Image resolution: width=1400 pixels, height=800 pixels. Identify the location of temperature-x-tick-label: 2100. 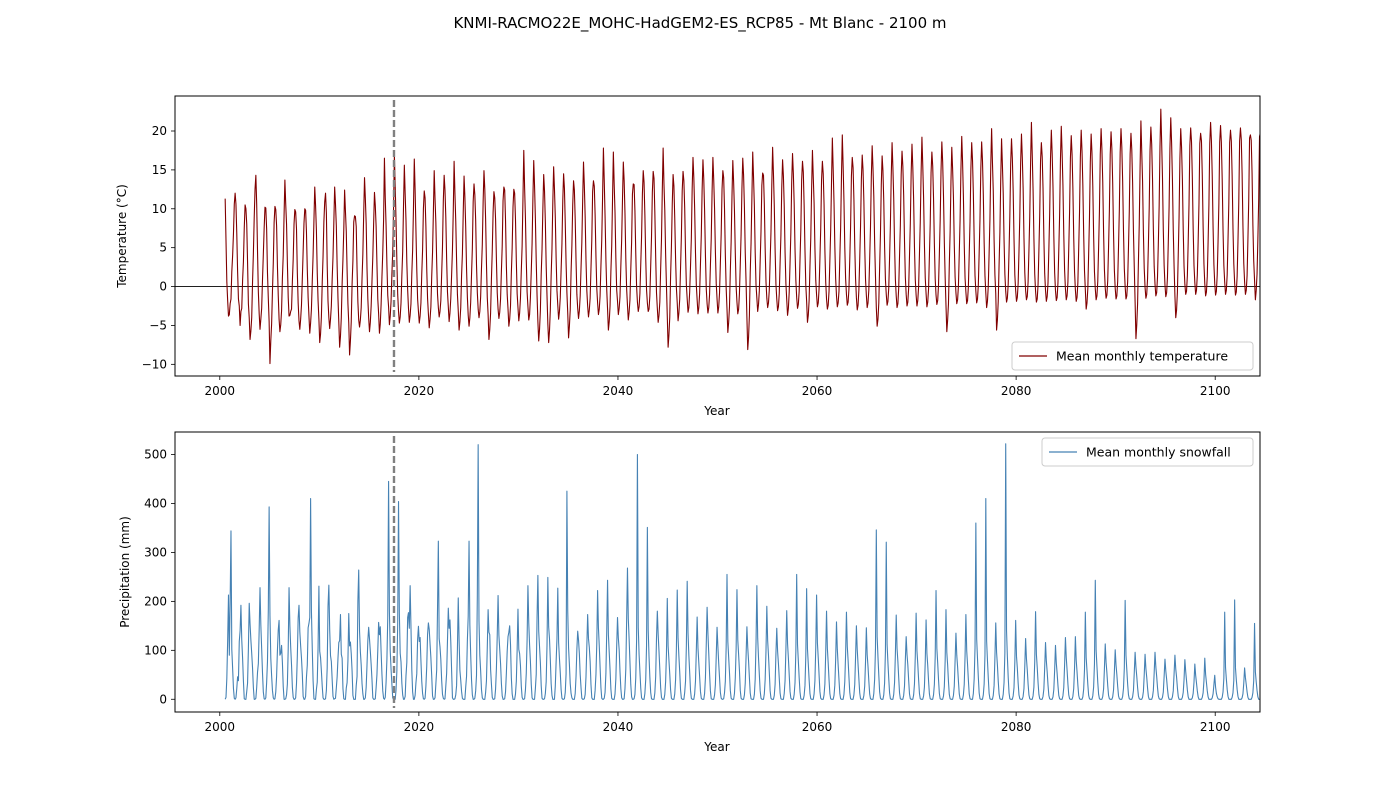
(1215, 391).